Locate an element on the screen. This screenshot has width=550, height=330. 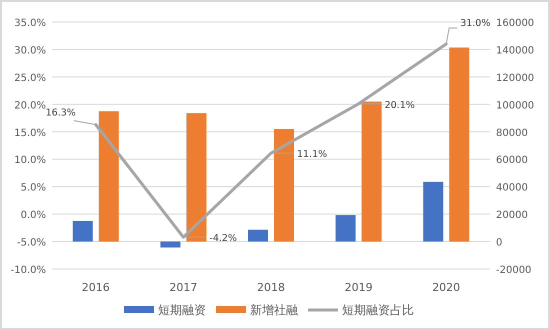
data-label: -4.2% is located at coordinates (223, 238).